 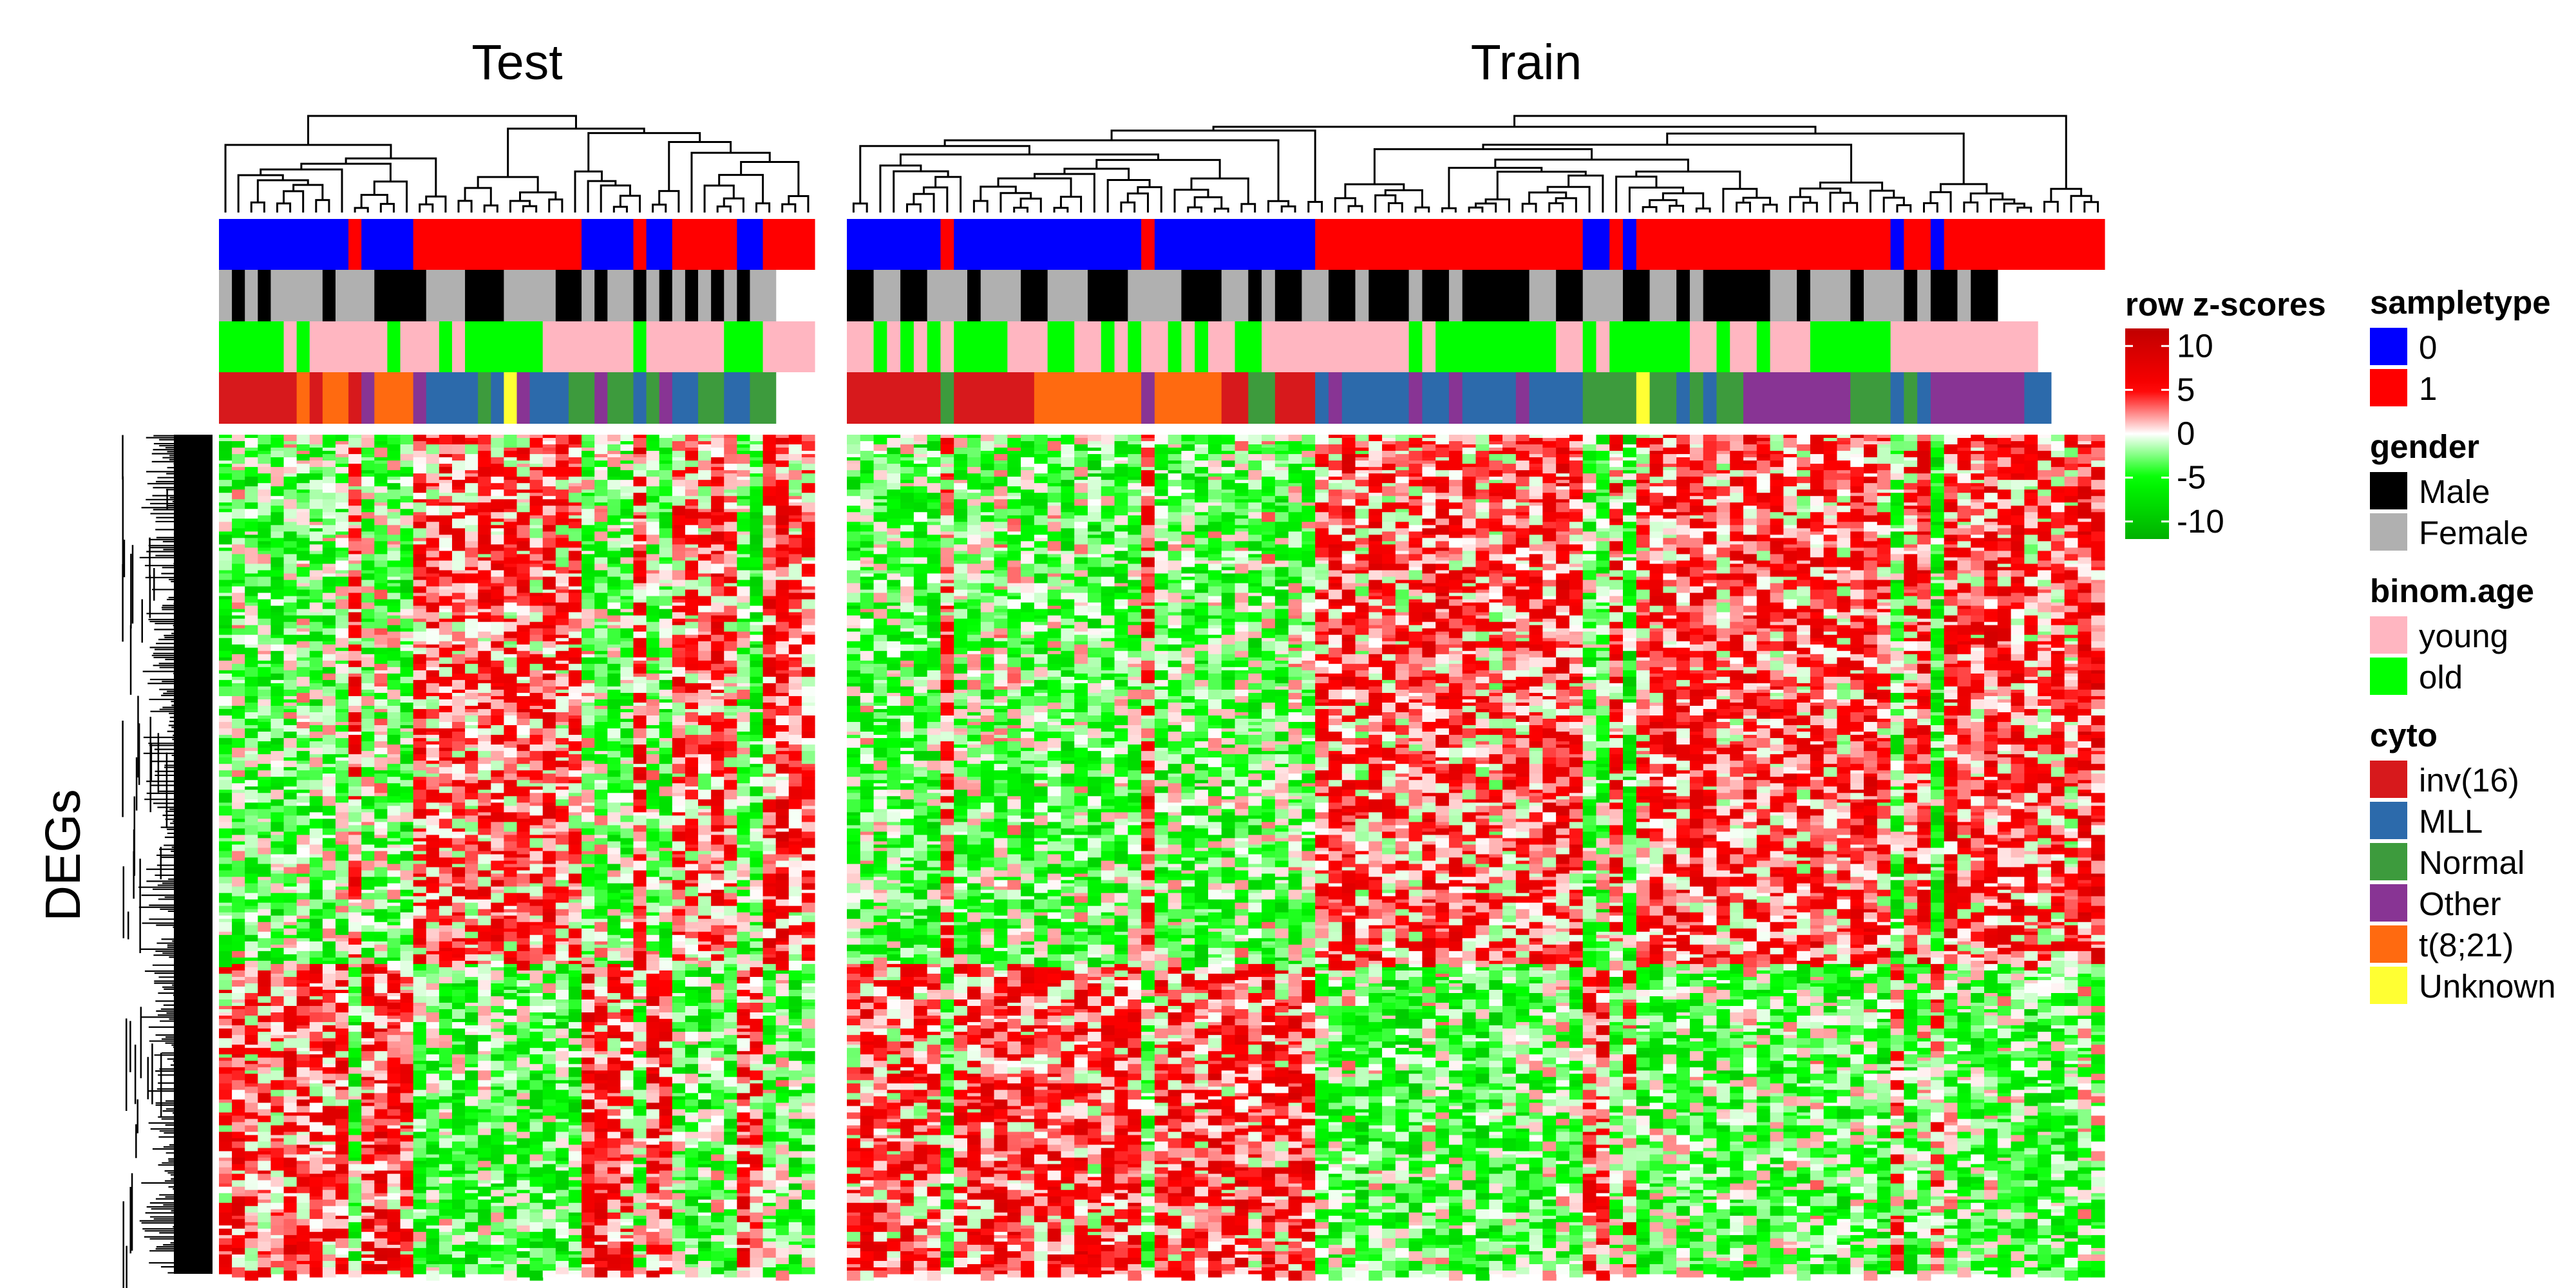 What do you see at coordinates (303, 398) in the screenshot?
I see `annotation-segment-cyto` at bounding box center [303, 398].